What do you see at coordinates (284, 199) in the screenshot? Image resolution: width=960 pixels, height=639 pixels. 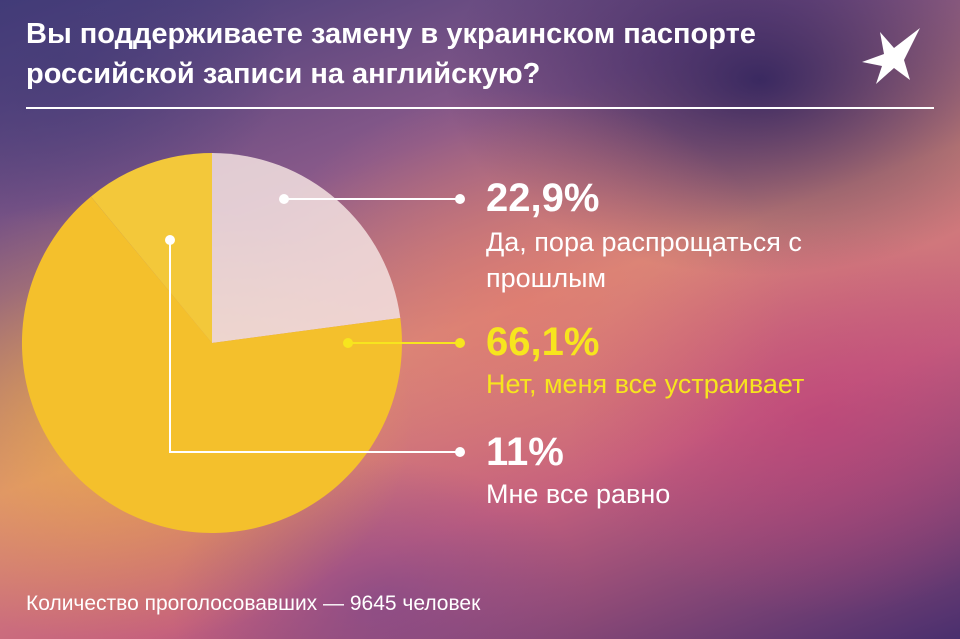 I see `leader-dot-yes-start` at bounding box center [284, 199].